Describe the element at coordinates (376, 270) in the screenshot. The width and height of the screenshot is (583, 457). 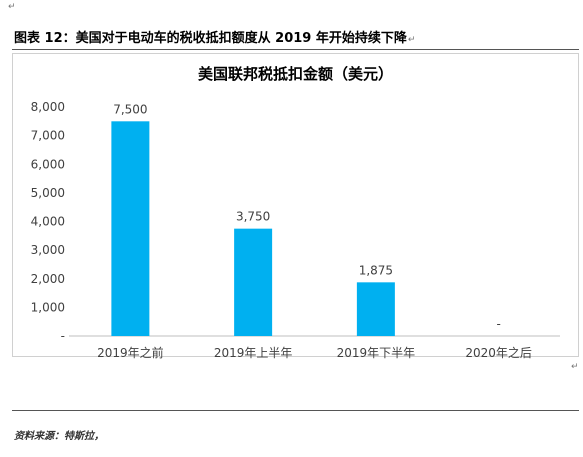
I see `data-label: 1,875` at that location.